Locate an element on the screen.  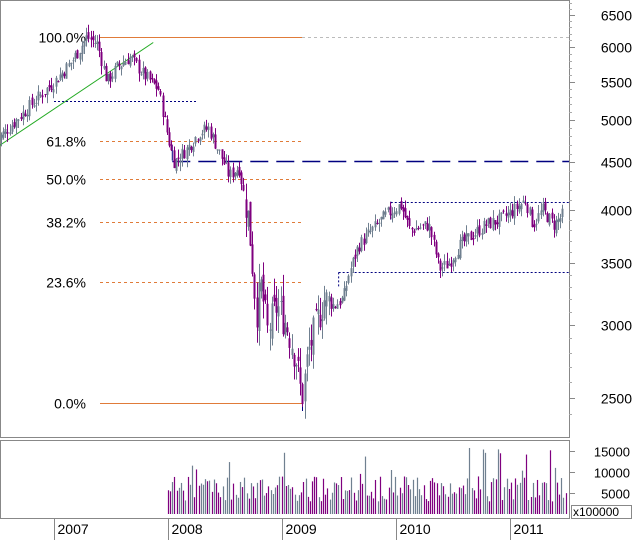
price-label-6000: 6000 is located at coordinates (616, 48).